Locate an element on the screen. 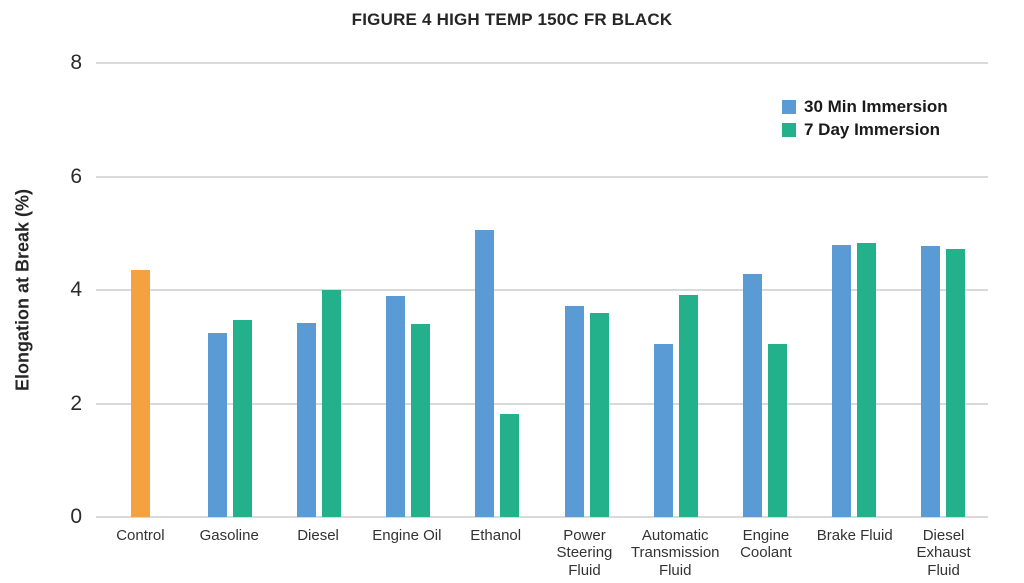 The height and width of the screenshot is (583, 1024). chart-title: FIGURE 4 HIGH TEMP 150C FR BLACK is located at coordinates (512, 19).